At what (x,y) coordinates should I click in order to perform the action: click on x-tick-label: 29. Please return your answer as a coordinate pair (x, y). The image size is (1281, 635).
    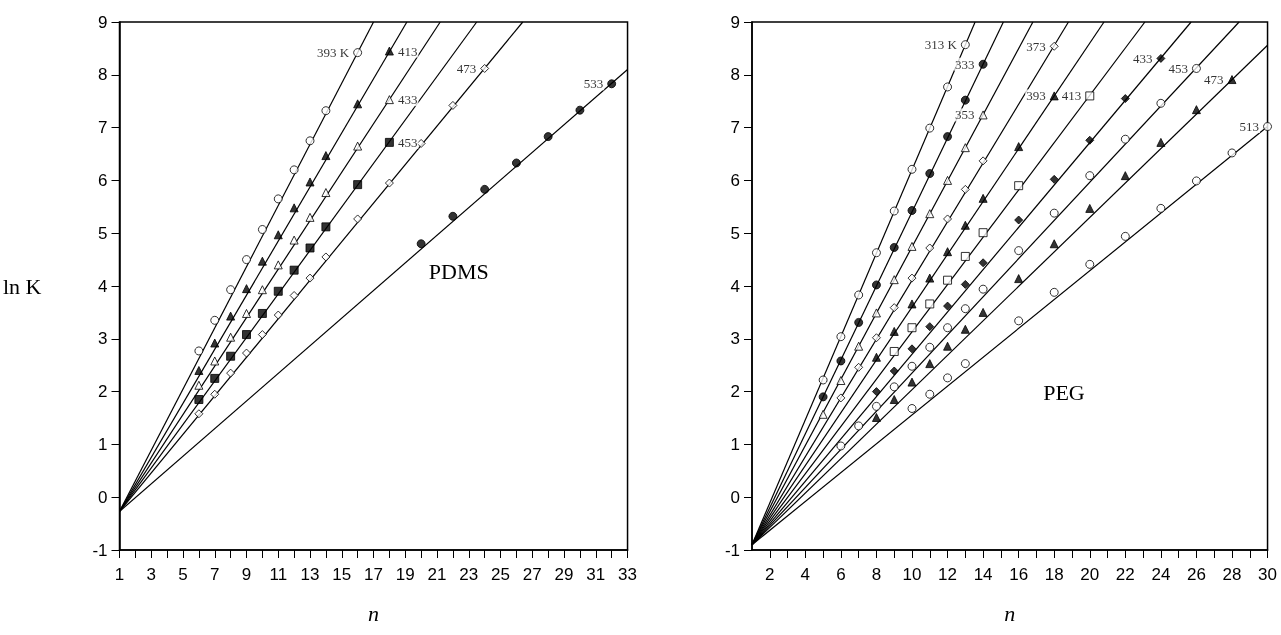
    Looking at the image, I should click on (564, 574).